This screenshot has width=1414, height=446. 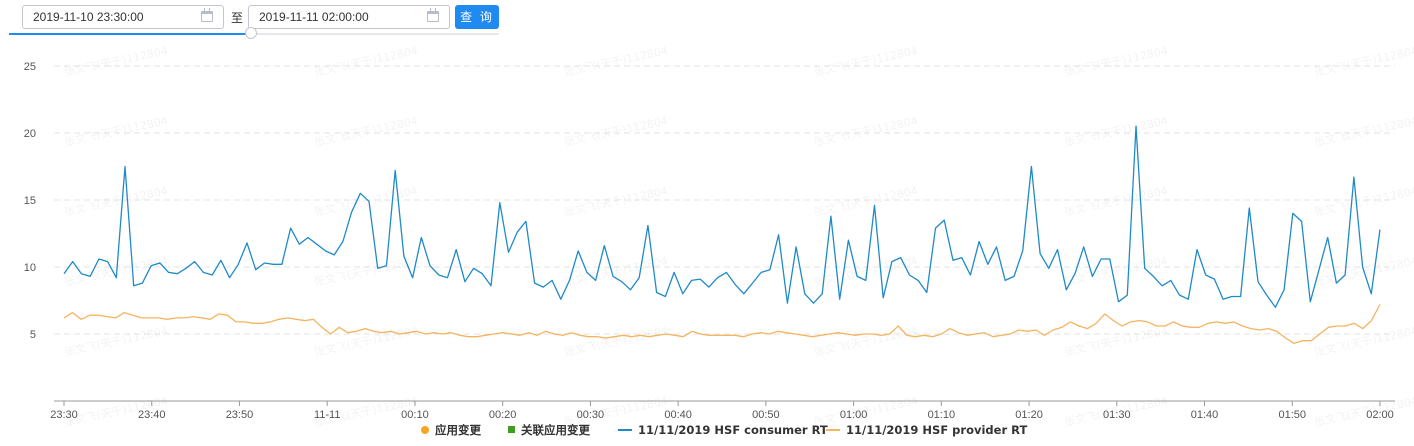 What do you see at coordinates (942, 415) in the screenshot?
I see `x-tick-label: 01:10` at bounding box center [942, 415].